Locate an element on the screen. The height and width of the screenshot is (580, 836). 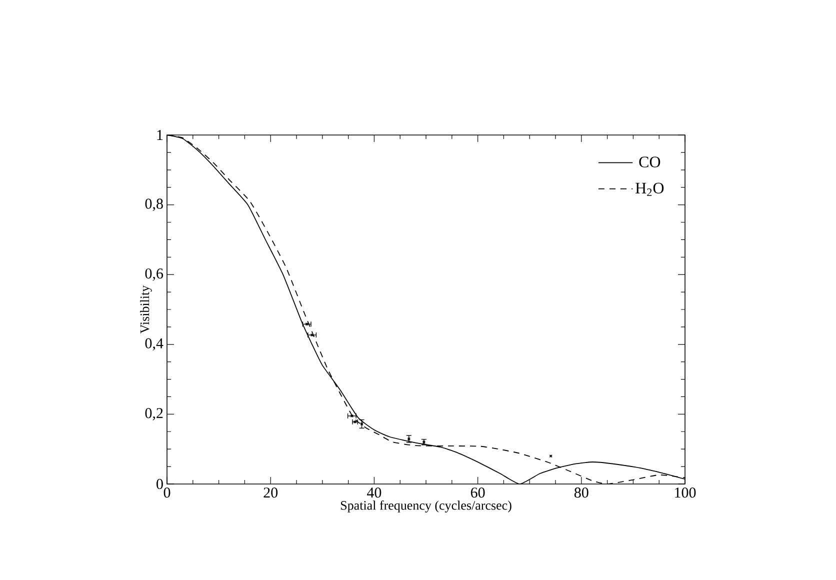
x-tick-label: 60 is located at coordinates (477, 493).